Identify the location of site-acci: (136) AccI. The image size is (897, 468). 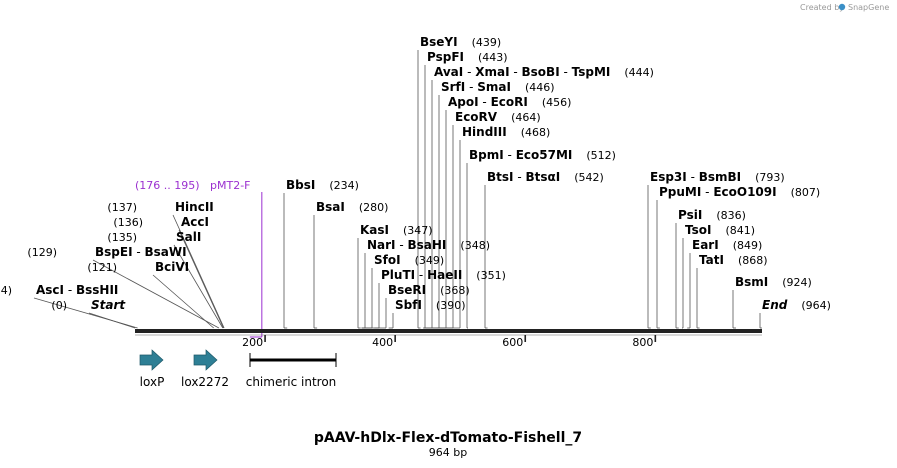
(168, 272).